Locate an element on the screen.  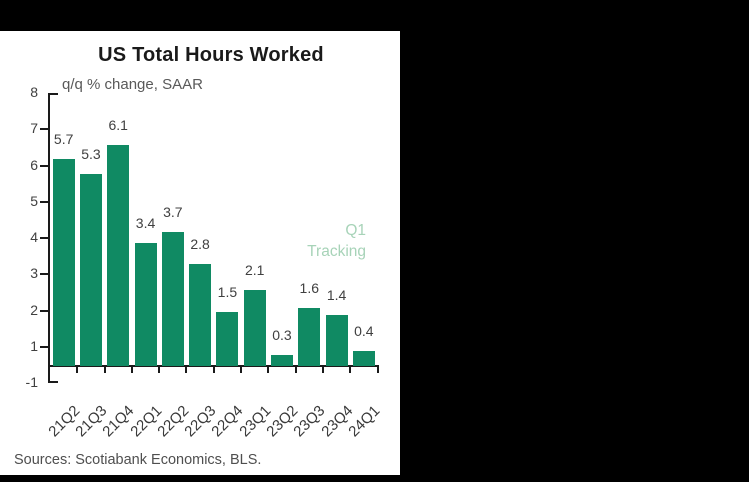
y-axis-tick-label: 2 is located at coordinates (34, 309).